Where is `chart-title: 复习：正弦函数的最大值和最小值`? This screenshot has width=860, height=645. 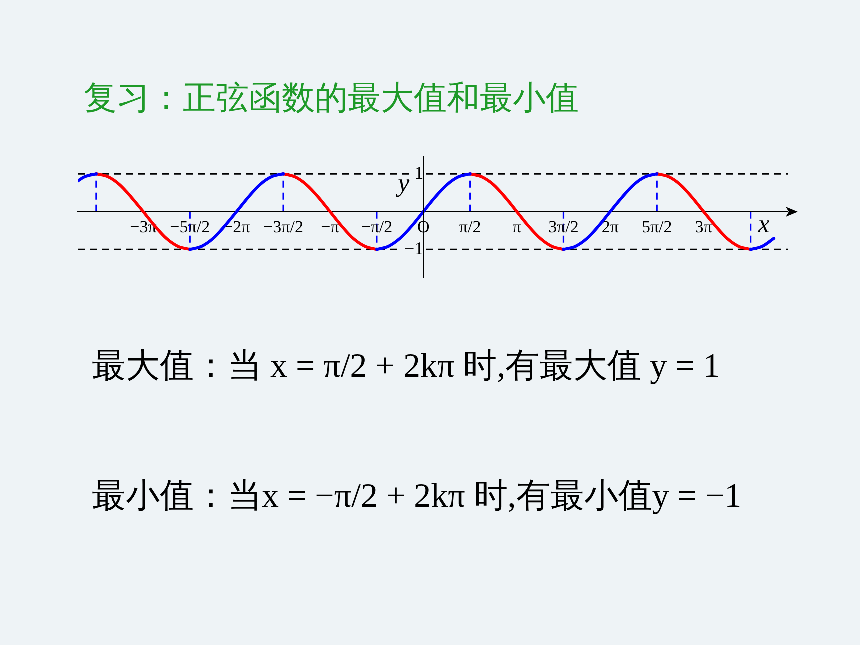
chart-title: 复习：正弦函数的最大值和最小值 is located at coordinates (331, 98).